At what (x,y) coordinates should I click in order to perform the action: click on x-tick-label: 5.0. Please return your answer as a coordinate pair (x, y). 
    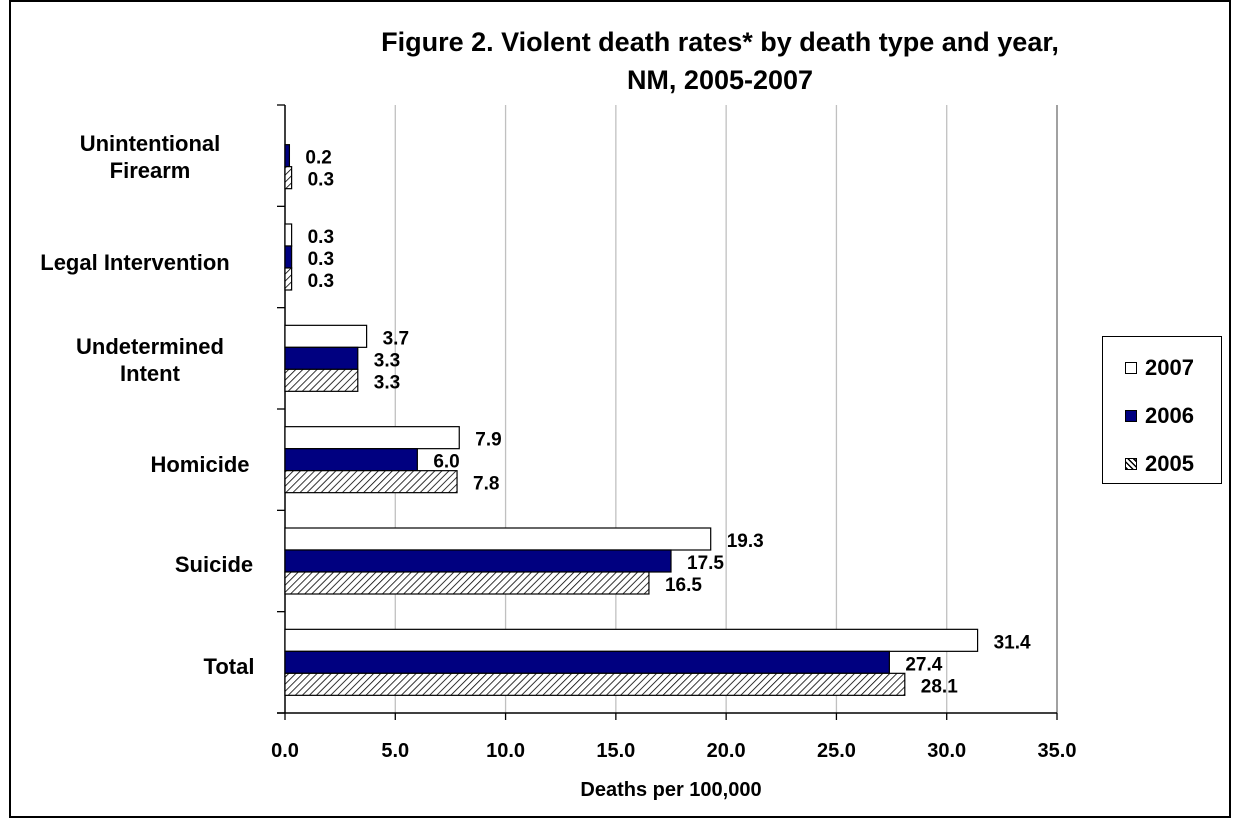
    Looking at the image, I should click on (395, 751).